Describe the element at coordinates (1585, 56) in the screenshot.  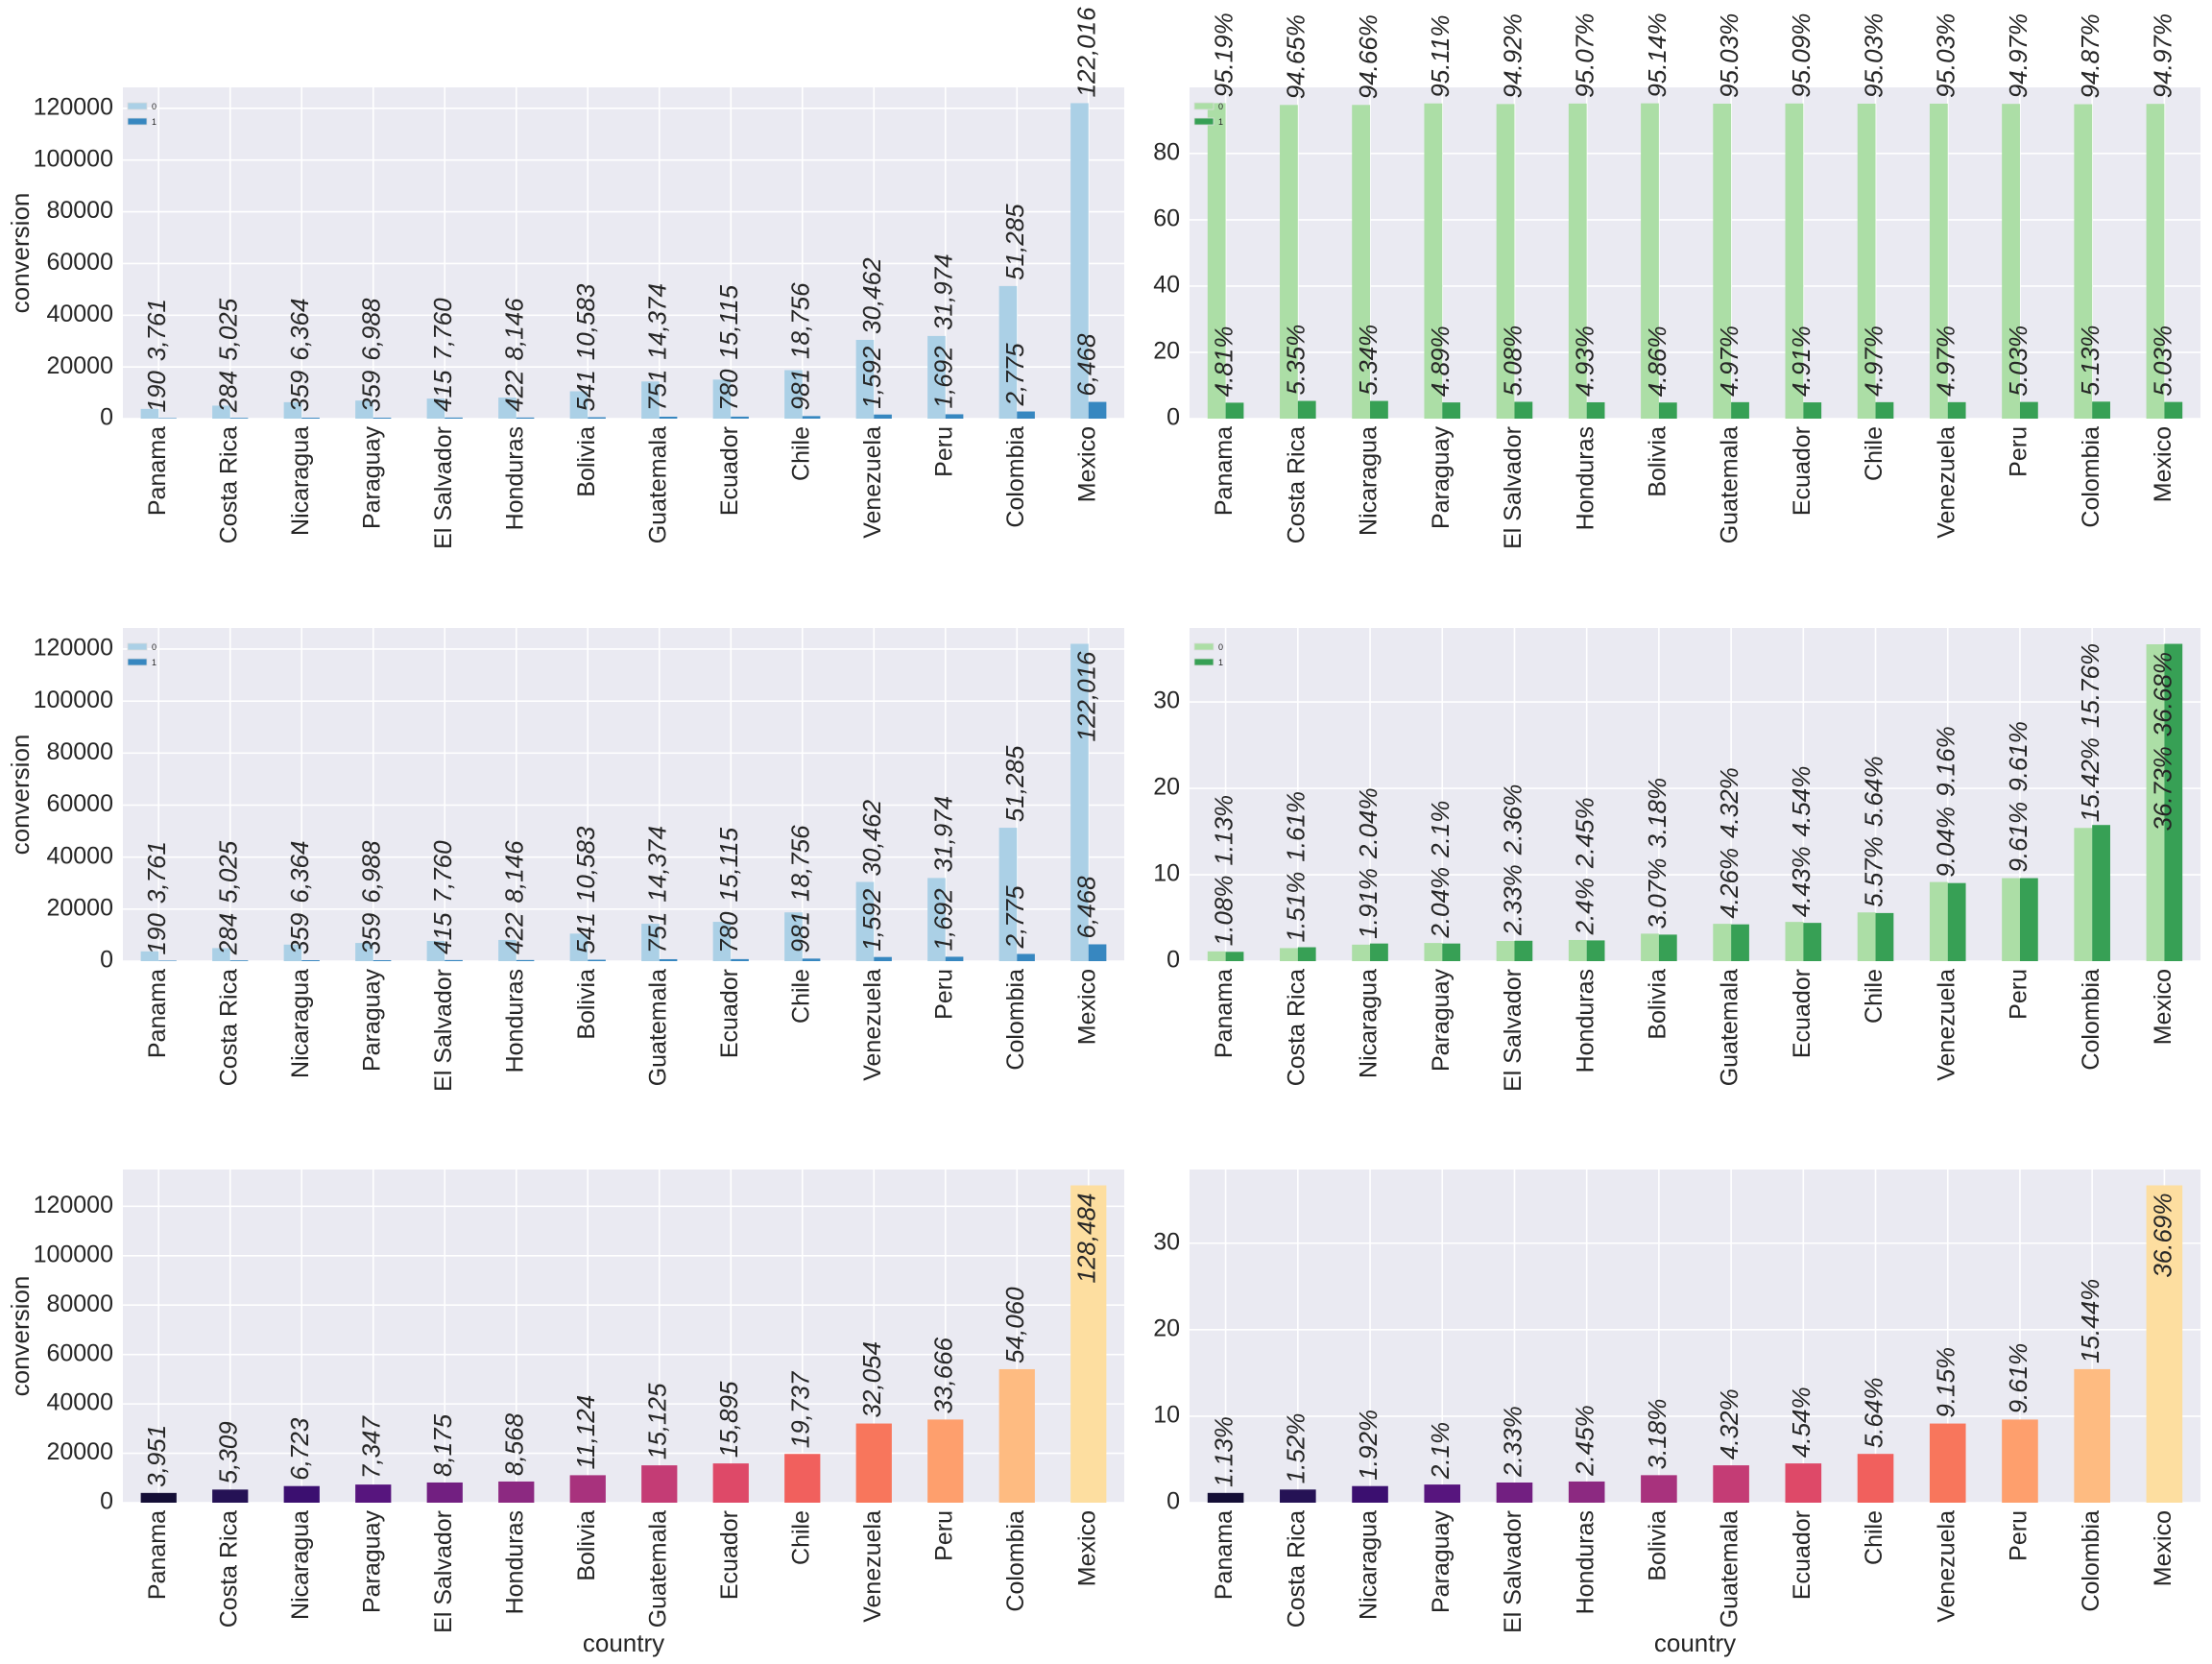
I see `data-label-0: 95.07%` at that location.